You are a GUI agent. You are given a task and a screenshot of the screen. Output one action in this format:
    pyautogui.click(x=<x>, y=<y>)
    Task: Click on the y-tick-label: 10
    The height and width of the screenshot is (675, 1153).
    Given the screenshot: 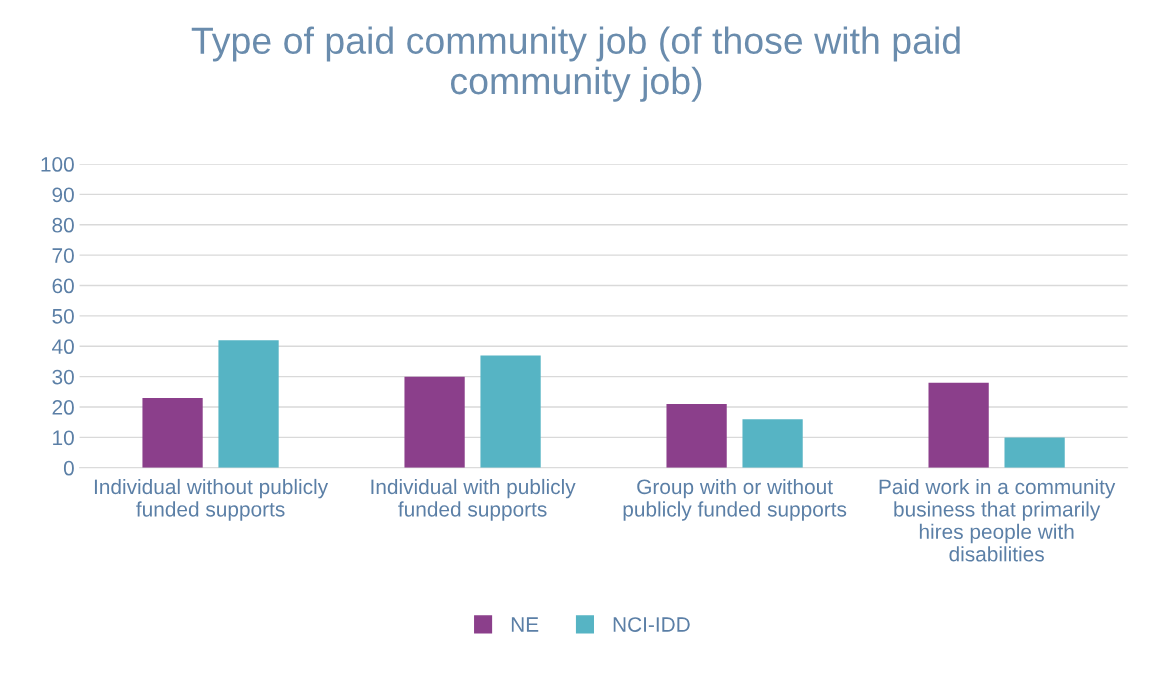 What is the action you would take?
    pyautogui.click(x=63, y=438)
    